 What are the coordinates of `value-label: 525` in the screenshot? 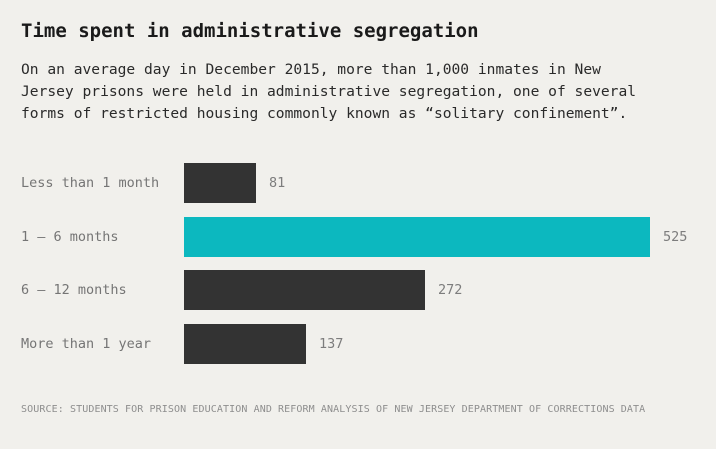 It's located at (675, 236).